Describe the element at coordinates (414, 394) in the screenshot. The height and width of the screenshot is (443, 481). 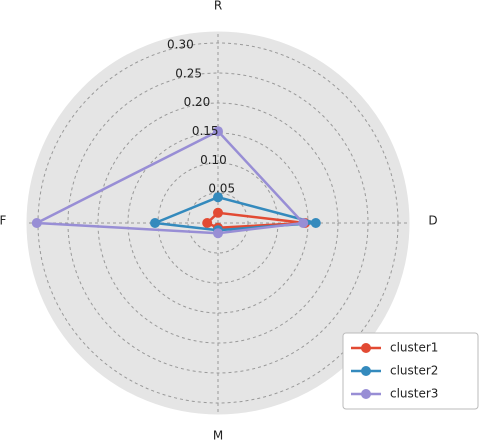
I see `legend-label: cluster3` at that location.